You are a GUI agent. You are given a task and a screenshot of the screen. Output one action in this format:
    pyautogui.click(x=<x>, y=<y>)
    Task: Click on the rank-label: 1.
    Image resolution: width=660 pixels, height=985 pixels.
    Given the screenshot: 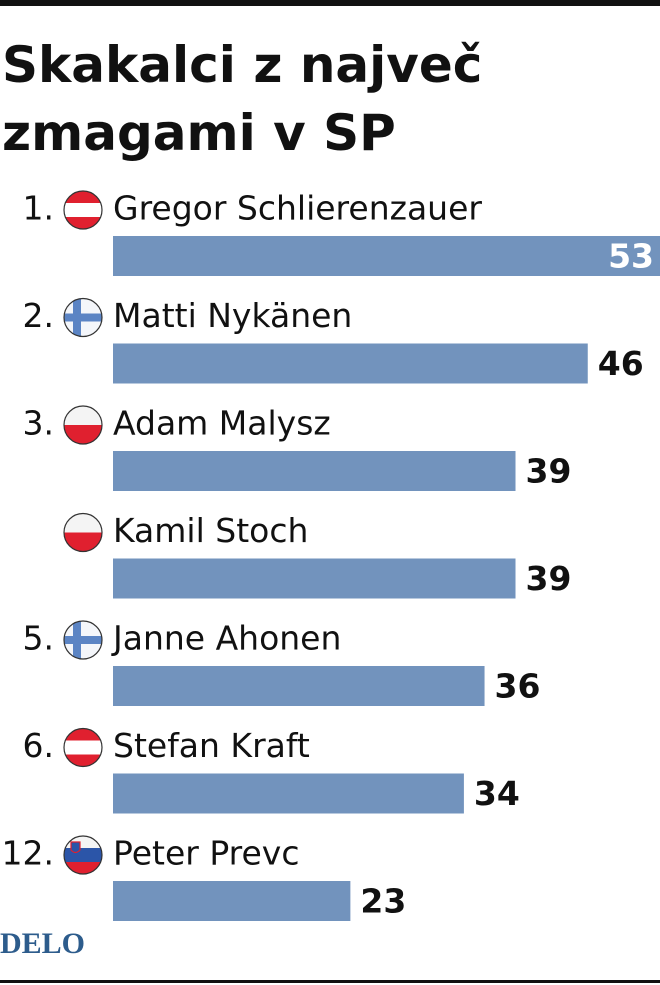 What is the action you would take?
    pyautogui.click(x=39, y=208)
    